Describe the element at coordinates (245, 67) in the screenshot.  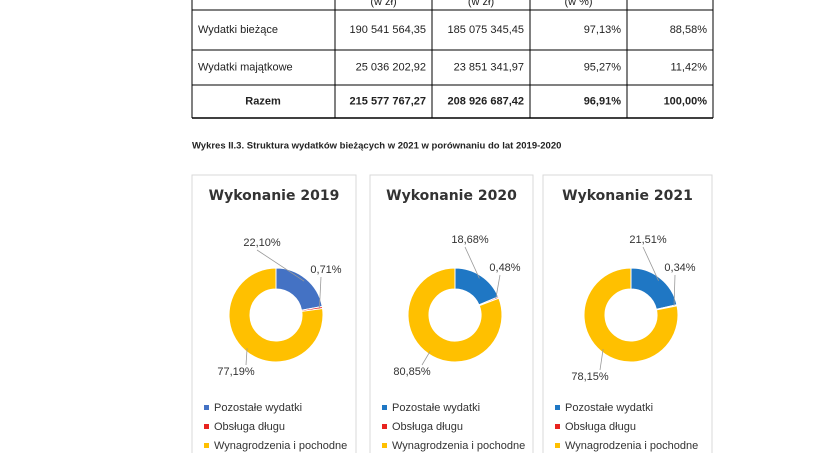
I see `table-cell: Wydatki majątkowe` at that location.